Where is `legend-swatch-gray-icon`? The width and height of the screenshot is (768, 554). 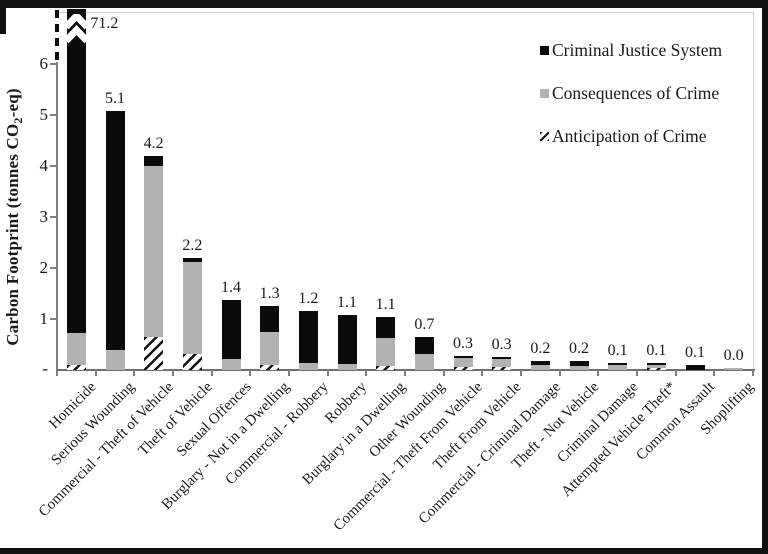 legend-swatch-gray-icon is located at coordinates (544, 93).